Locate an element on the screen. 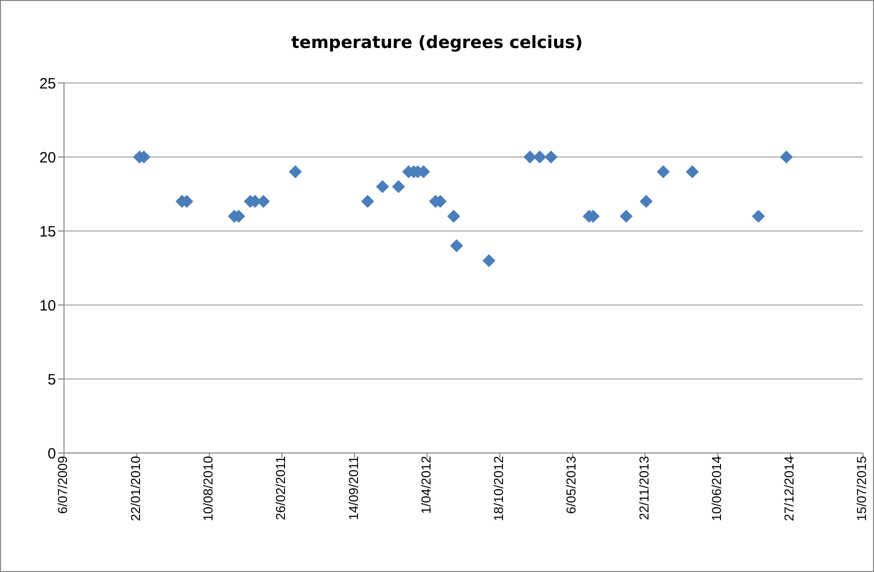 Image resolution: width=874 pixels, height=572 pixels. y-tick-label: 20 is located at coordinates (47, 157).